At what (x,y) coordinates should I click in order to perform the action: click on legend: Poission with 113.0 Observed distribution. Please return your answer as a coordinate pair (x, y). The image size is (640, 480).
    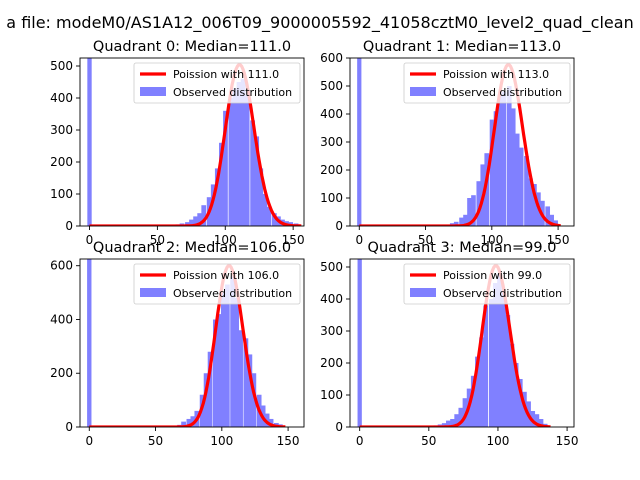
    Looking at the image, I should click on (487, 83).